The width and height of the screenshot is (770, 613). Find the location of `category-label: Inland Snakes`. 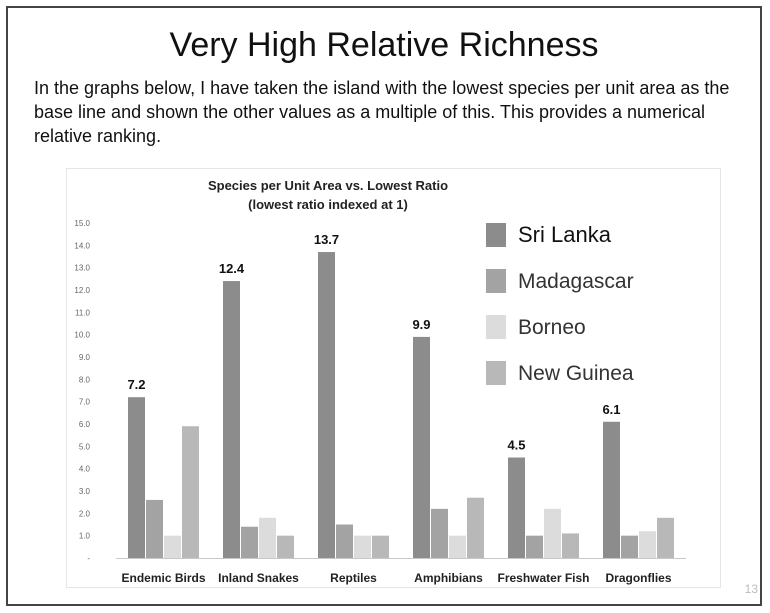

category-label: Inland Snakes is located at coordinates (258, 578).